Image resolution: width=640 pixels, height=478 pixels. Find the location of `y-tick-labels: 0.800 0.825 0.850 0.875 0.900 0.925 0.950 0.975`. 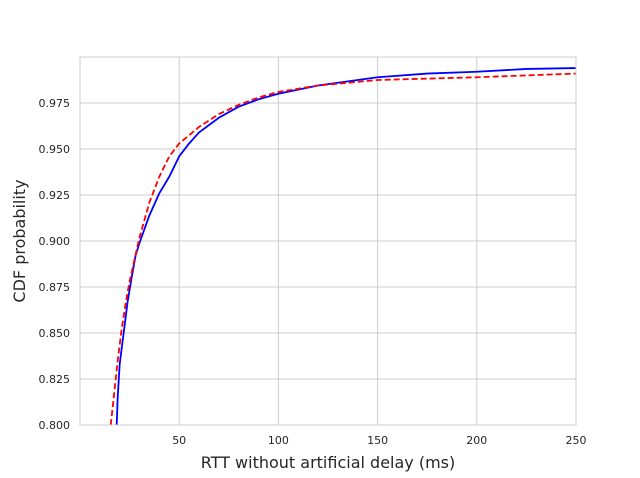

y-tick-labels: 0.800 0.825 0.850 0.875 0.900 0.925 0.950 0.975 is located at coordinates (55, 264).